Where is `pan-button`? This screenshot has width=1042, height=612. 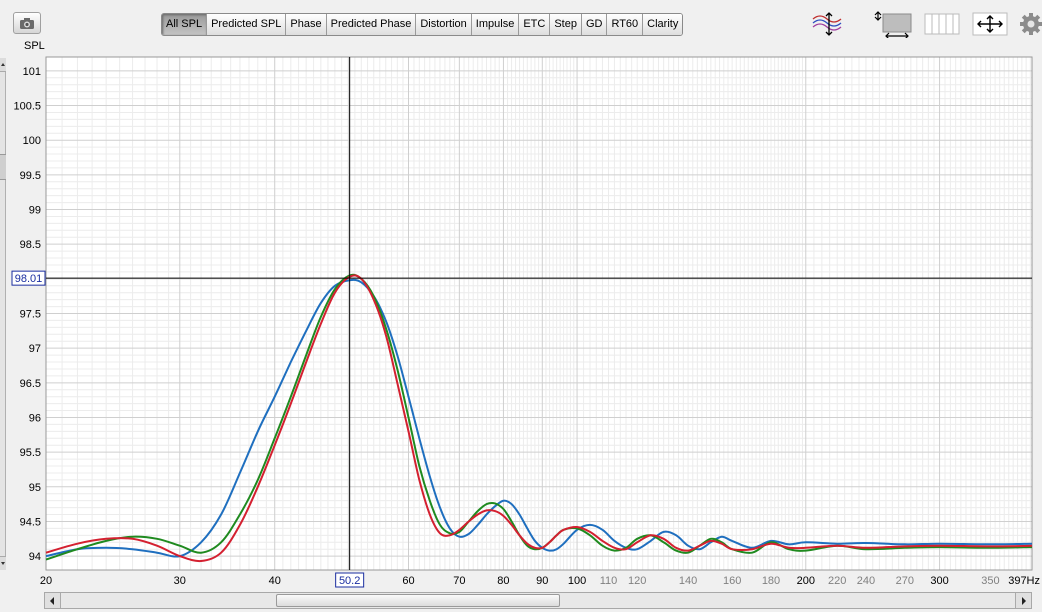 pan-button is located at coordinates (990, 24).